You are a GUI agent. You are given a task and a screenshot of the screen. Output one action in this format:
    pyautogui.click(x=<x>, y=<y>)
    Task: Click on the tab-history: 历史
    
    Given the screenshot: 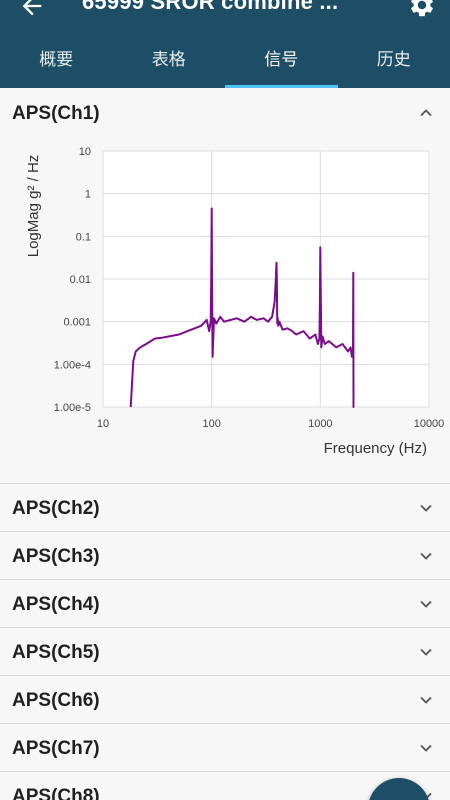 What is the action you would take?
    pyautogui.click(x=394, y=61)
    